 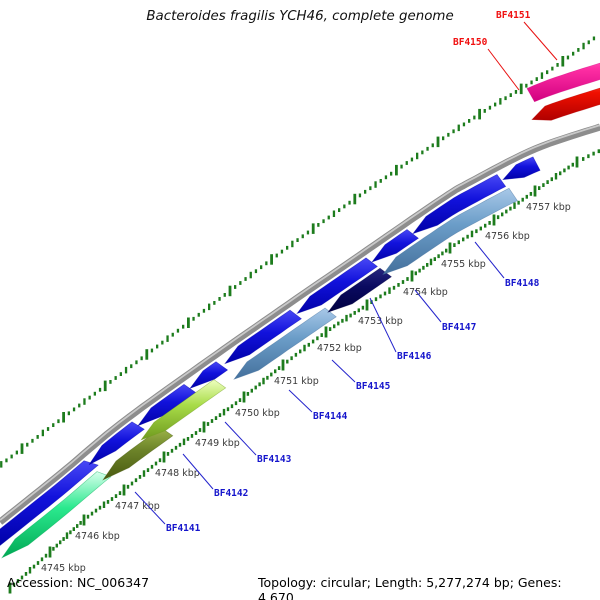 What do you see at coordinates (274, 459) in the screenshot?
I see `gene-label: BF4143` at bounding box center [274, 459].